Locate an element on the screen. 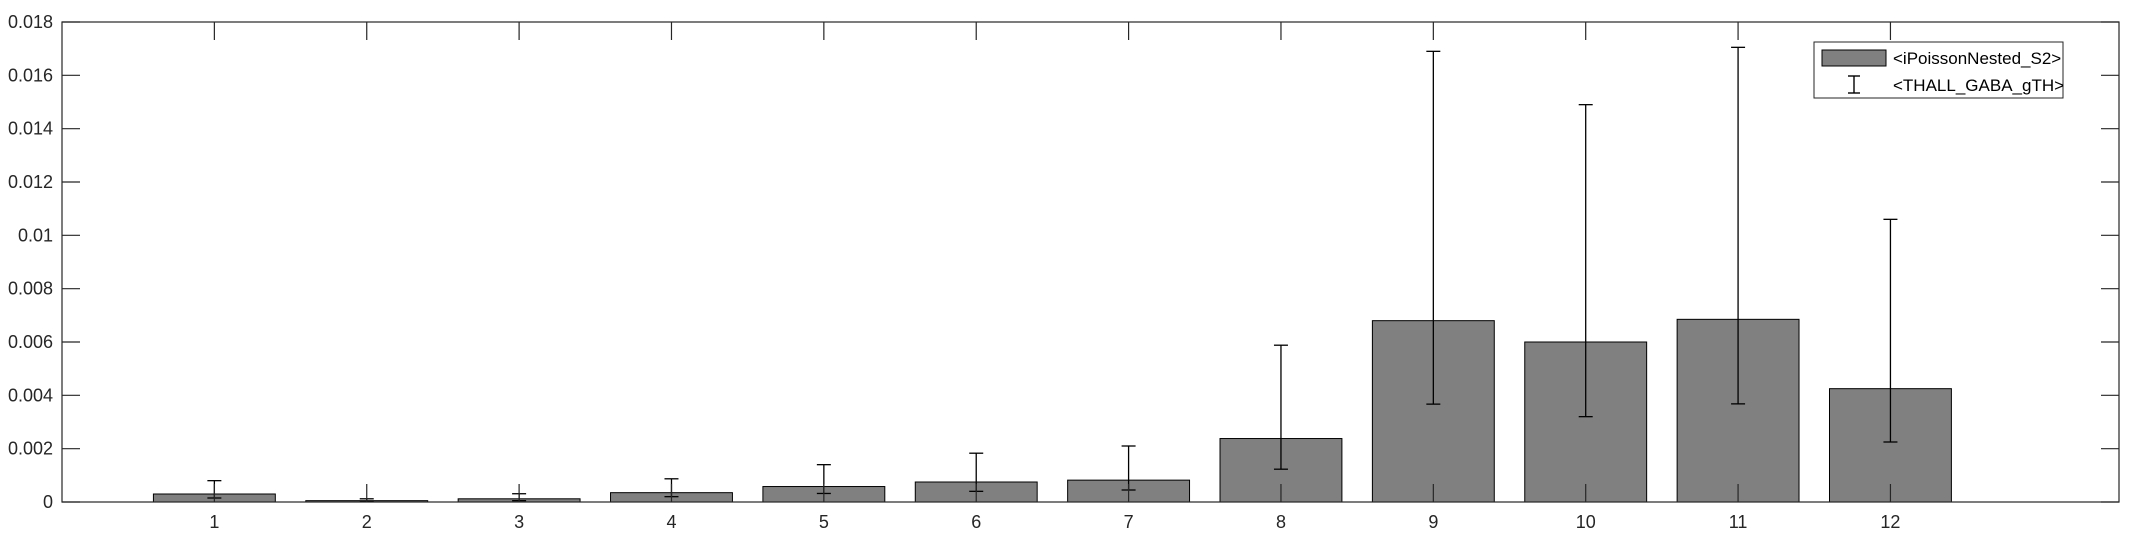 The height and width of the screenshot is (533, 2133). y-tick-label-6: 0.012 is located at coordinates (30, 182).